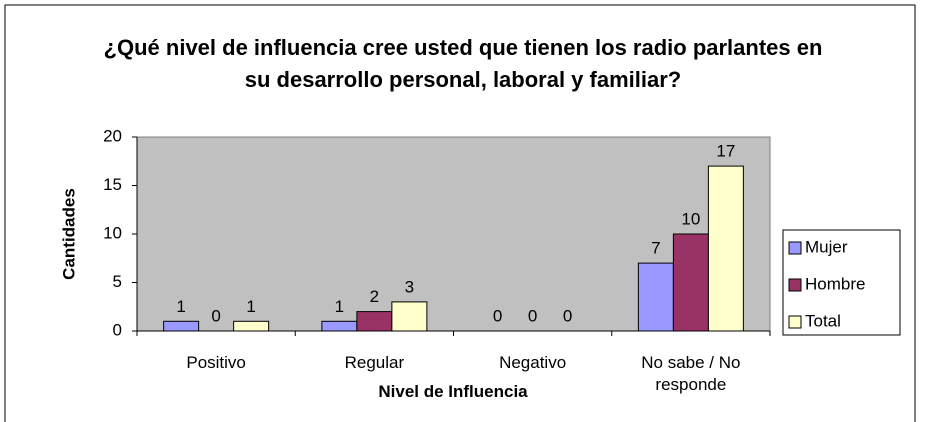 The image size is (926, 422). Describe the element at coordinates (117, 329) in the screenshot. I see `y-tick-label: 0` at that location.